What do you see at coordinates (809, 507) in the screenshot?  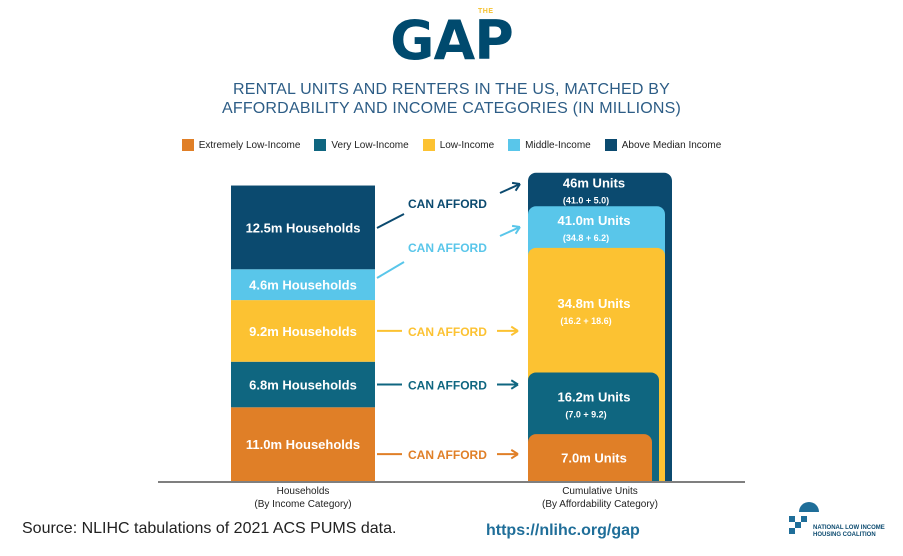 I see `logo-dome-icon` at bounding box center [809, 507].